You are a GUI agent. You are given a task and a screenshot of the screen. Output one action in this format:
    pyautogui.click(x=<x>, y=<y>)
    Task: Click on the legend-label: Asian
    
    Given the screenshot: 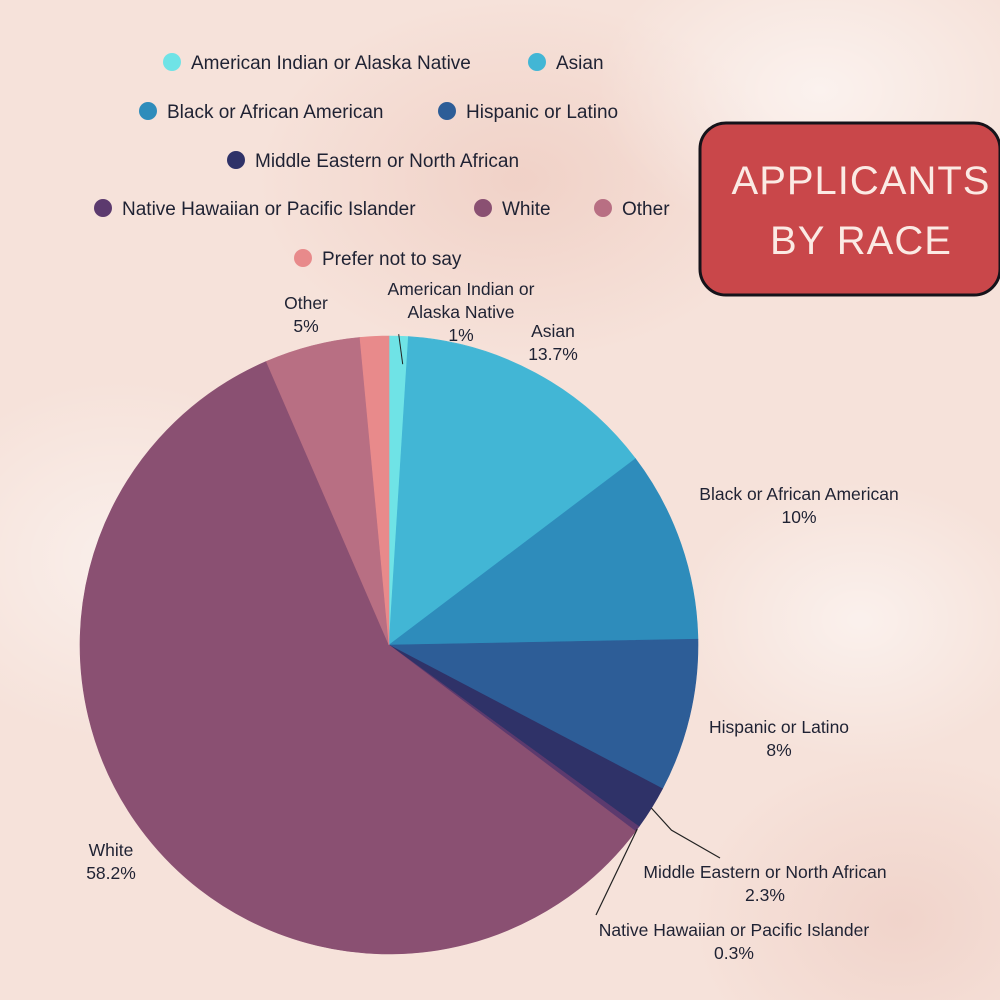 What is the action you would take?
    pyautogui.click(x=580, y=63)
    